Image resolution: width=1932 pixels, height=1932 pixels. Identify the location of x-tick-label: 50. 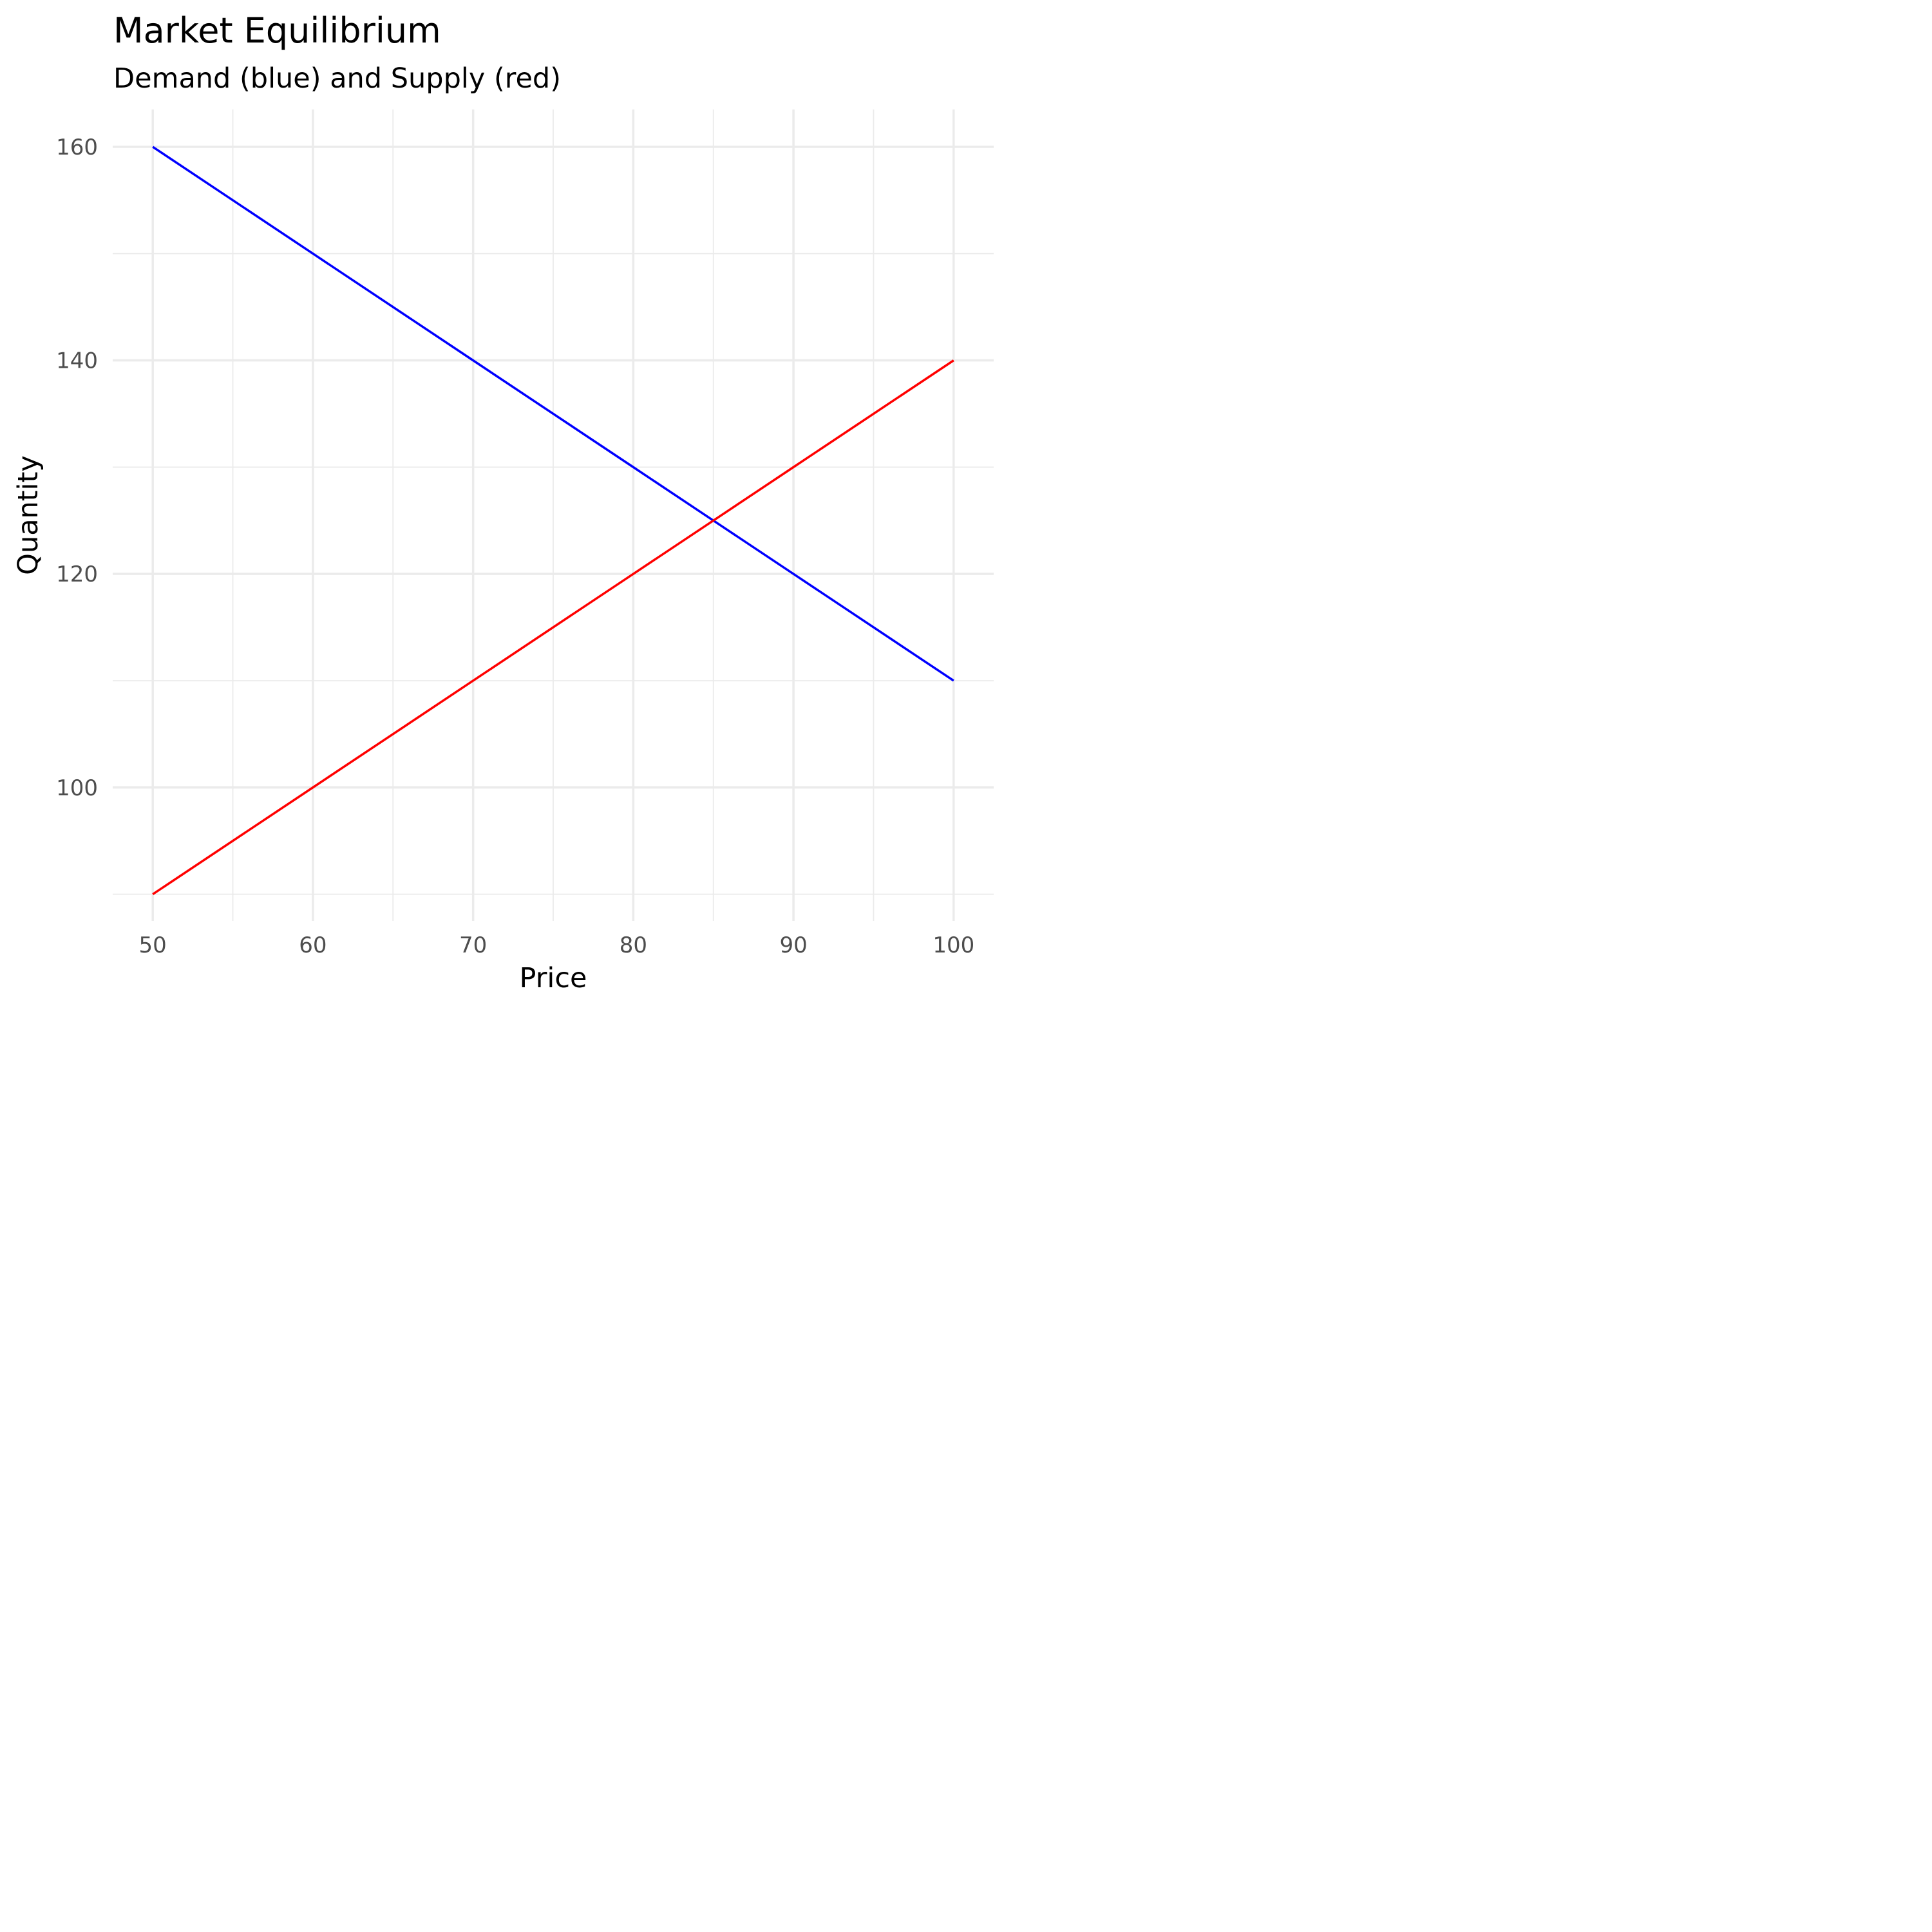
(153, 945).